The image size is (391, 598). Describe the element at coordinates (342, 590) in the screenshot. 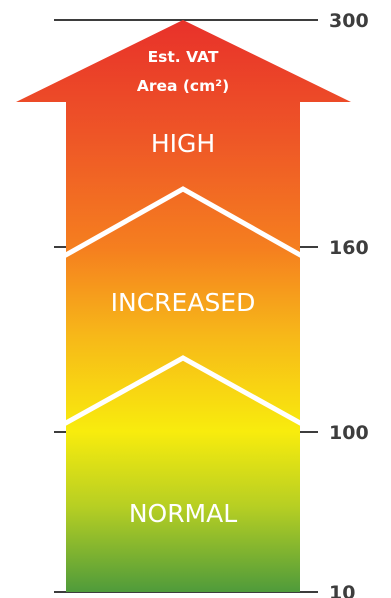

I see `tick-label-10: 10` at that location.